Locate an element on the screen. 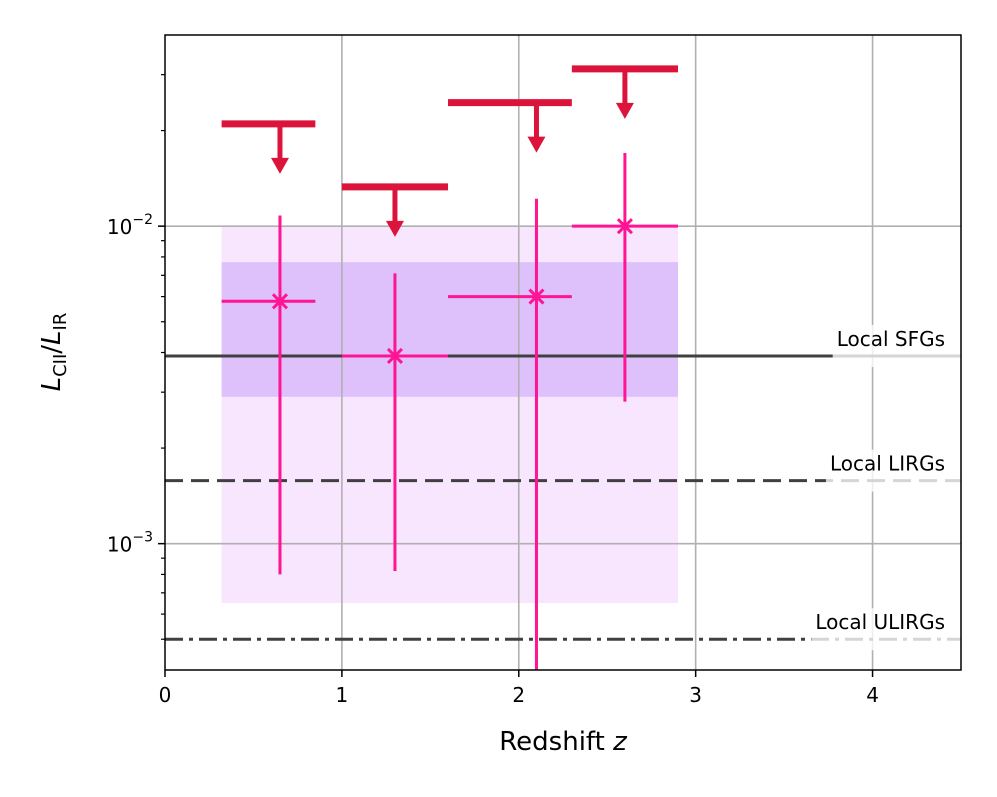  x-tick-label-3: 3 is located at coordinates (695, 695).